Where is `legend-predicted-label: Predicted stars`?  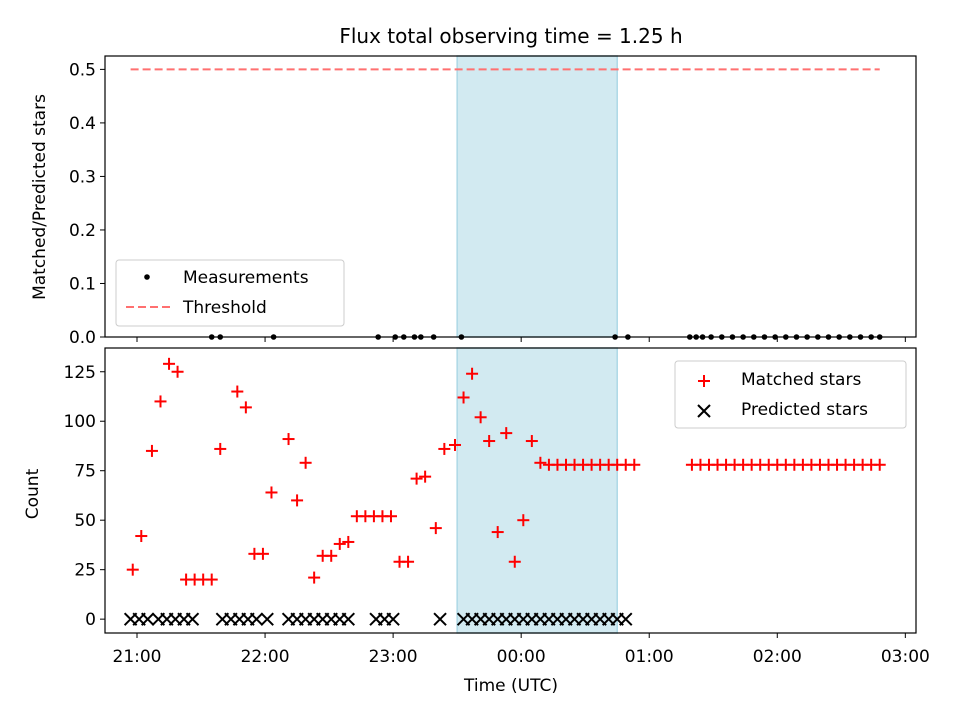 legend-predicted-label: Predicted stars is located at coordinates (804, 410).